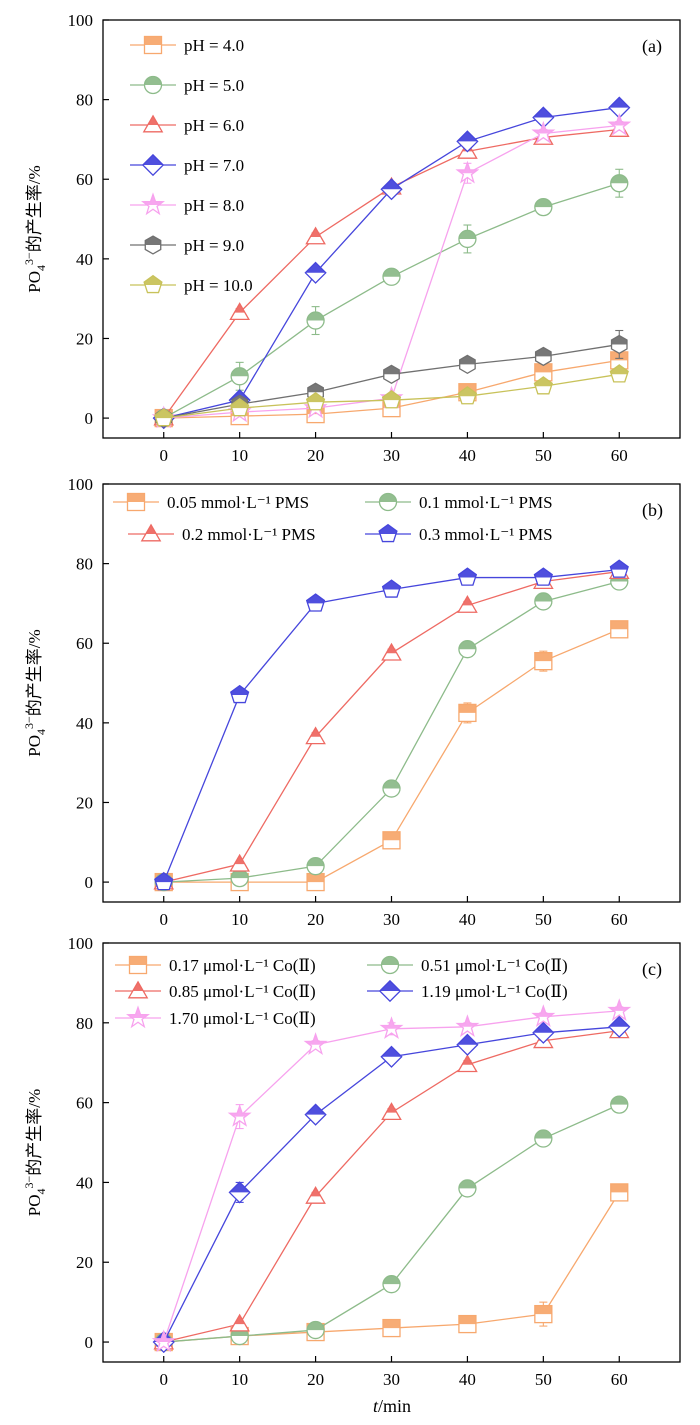 The image size is (700, 1425). Describe the element at coordinates (494, 991) in the screenshot. I see `legend-label: 1.19 μmol·L⁻¹ Co(Ⅱ)` at that location.